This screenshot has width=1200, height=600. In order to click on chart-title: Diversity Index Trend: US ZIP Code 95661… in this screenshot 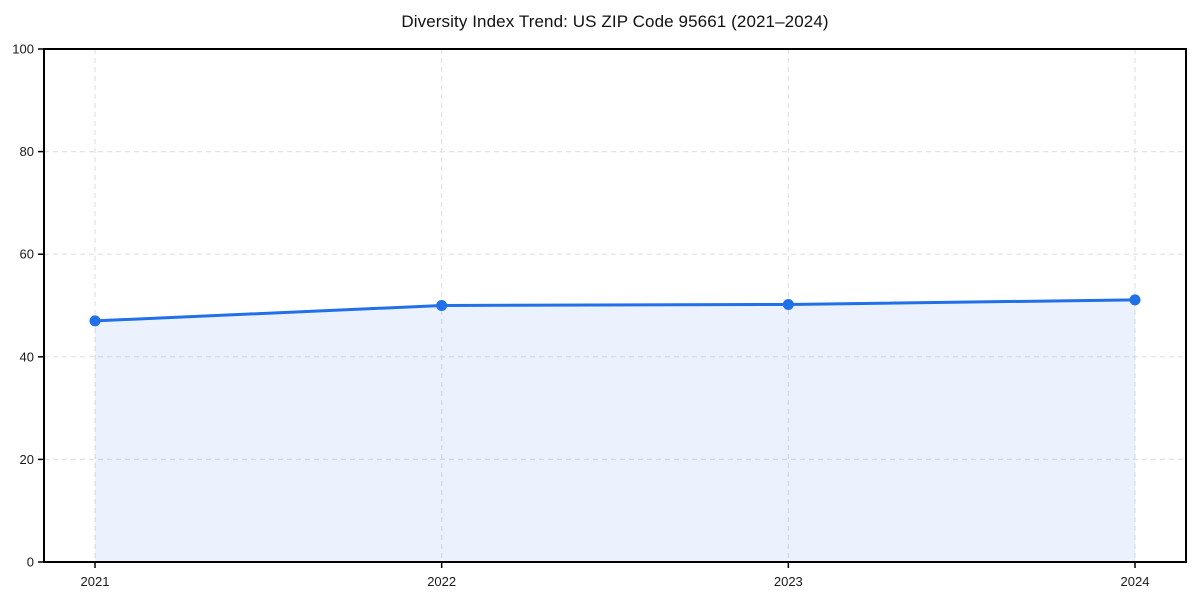, I will do `click(615, 21)`.